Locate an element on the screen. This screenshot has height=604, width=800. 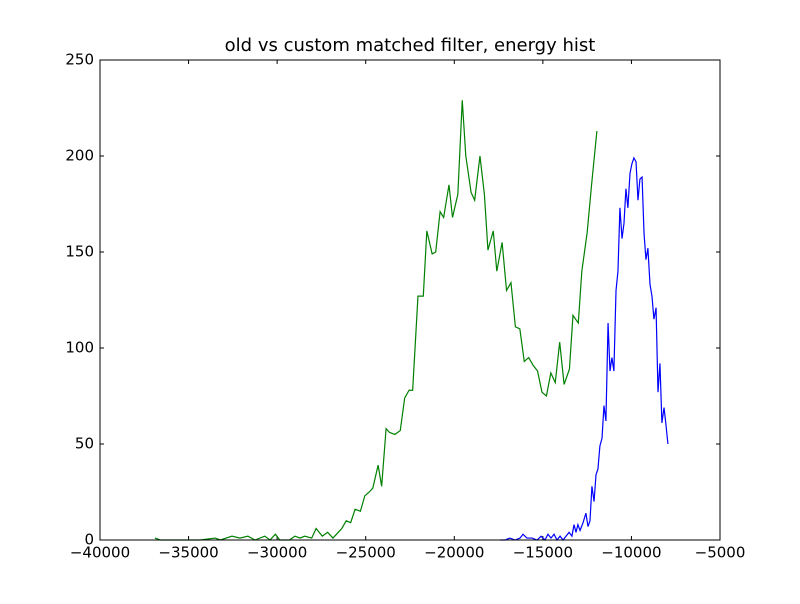
y-tick-label: 150 is located at coordinates (79, 252).